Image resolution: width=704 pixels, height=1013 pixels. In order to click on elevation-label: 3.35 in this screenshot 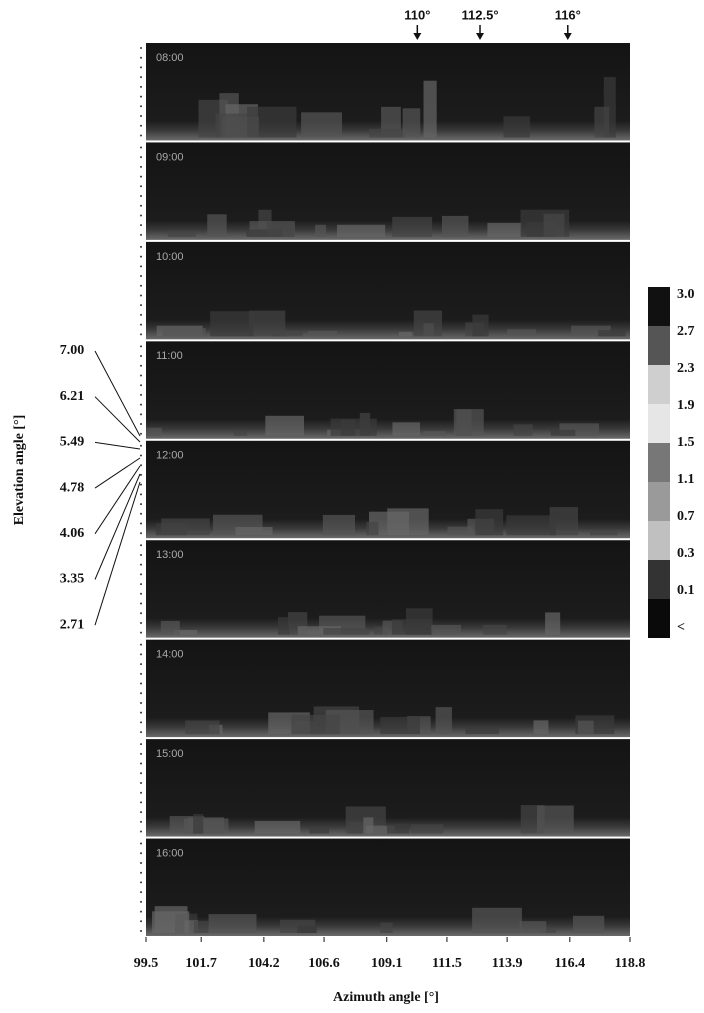, I will do `click(72, 579)`.